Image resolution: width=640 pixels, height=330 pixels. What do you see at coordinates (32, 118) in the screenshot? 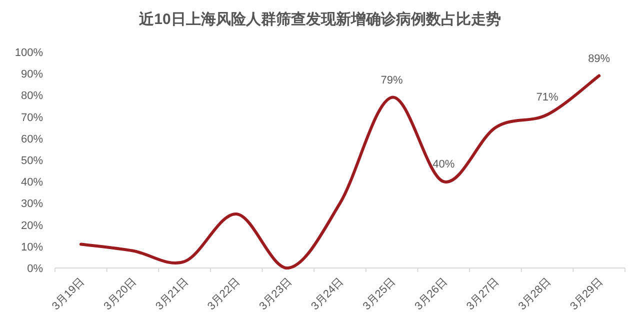
I see `y-tick-label: 70%` at bounding box center [32, 118].